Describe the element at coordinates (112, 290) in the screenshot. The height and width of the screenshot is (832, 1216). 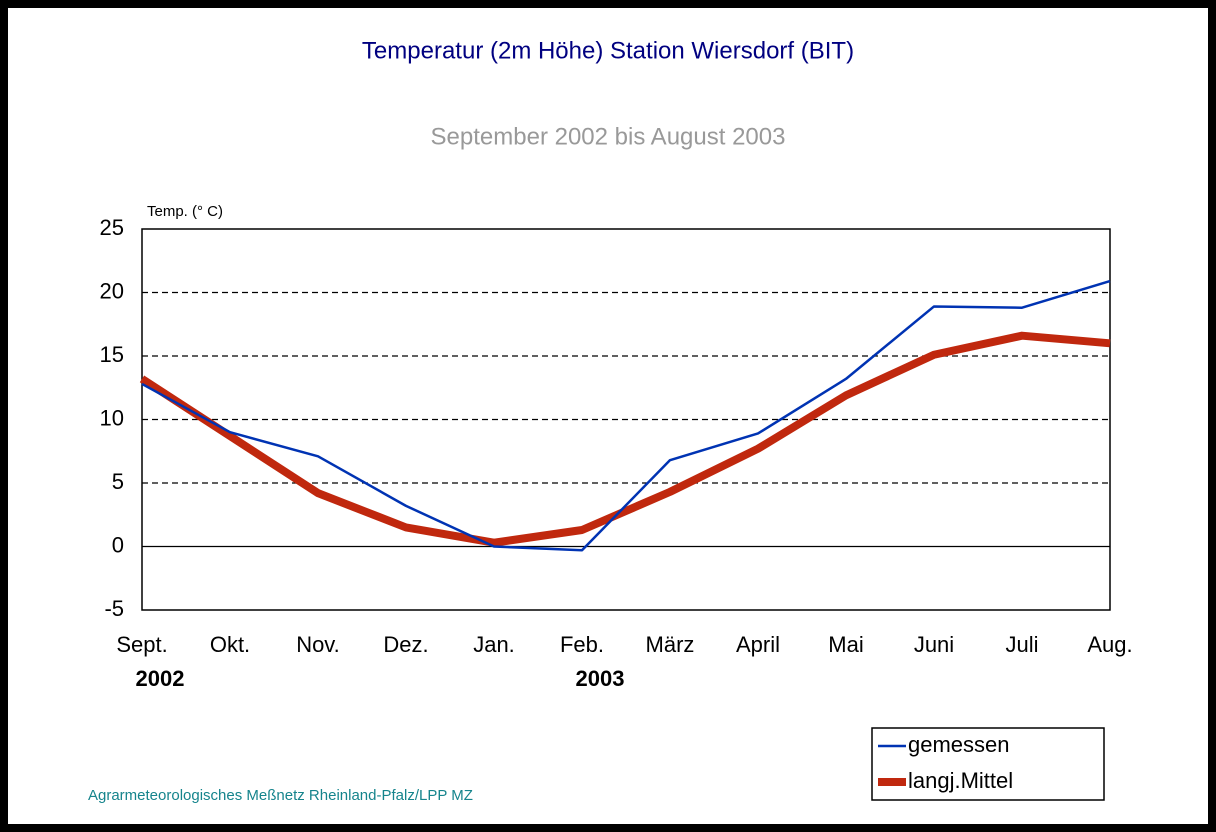
I see `y-tick-label: 20` at that location.